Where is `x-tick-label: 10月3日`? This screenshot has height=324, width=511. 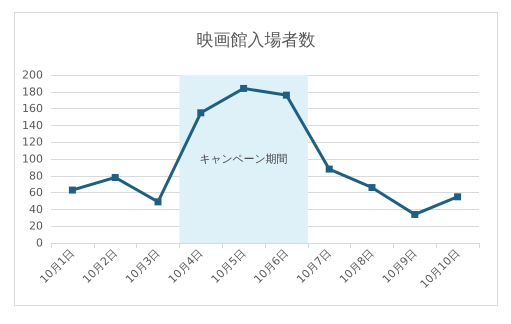
x-tick-label: 10月3日 is located at coordinates (143, 266).